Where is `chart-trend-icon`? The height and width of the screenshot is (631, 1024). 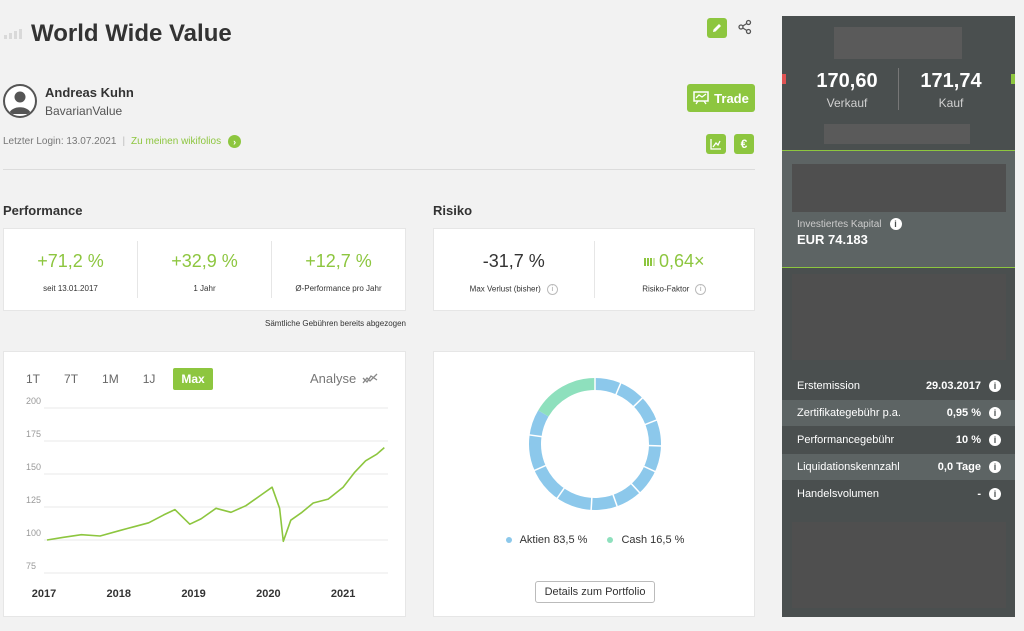
chart-trend-icon is located at coordinates (715, 144).